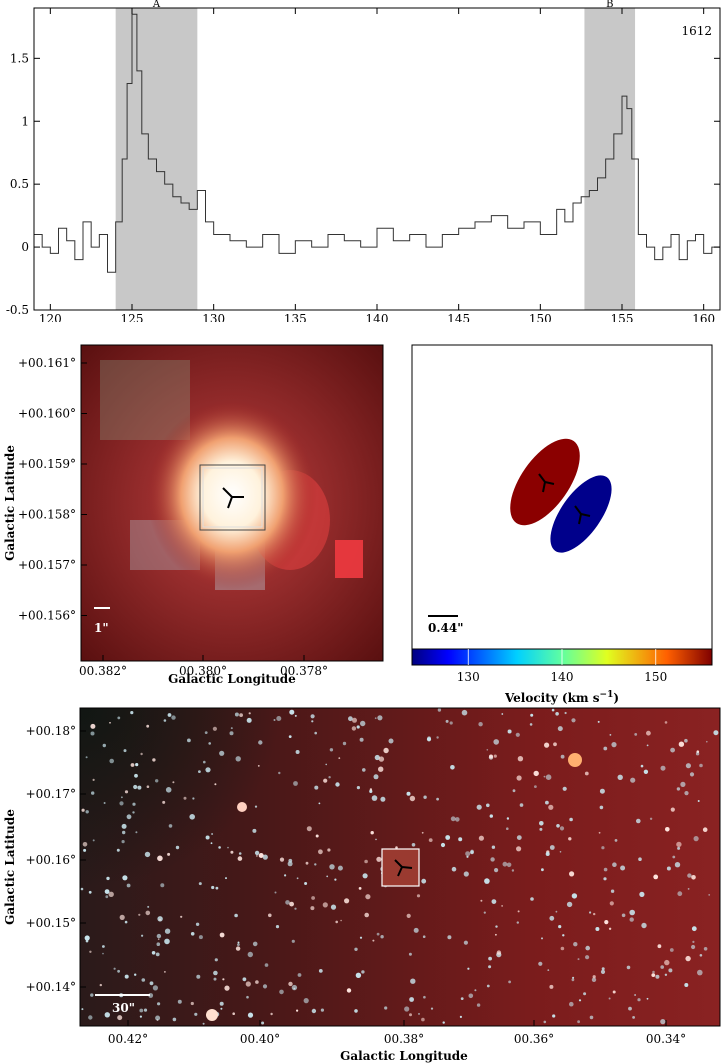  What do you see at coordinates (295, 317) in the screenshot?
I see `spectrum-x-tick-label: 135` at bounding box center [295, 317].